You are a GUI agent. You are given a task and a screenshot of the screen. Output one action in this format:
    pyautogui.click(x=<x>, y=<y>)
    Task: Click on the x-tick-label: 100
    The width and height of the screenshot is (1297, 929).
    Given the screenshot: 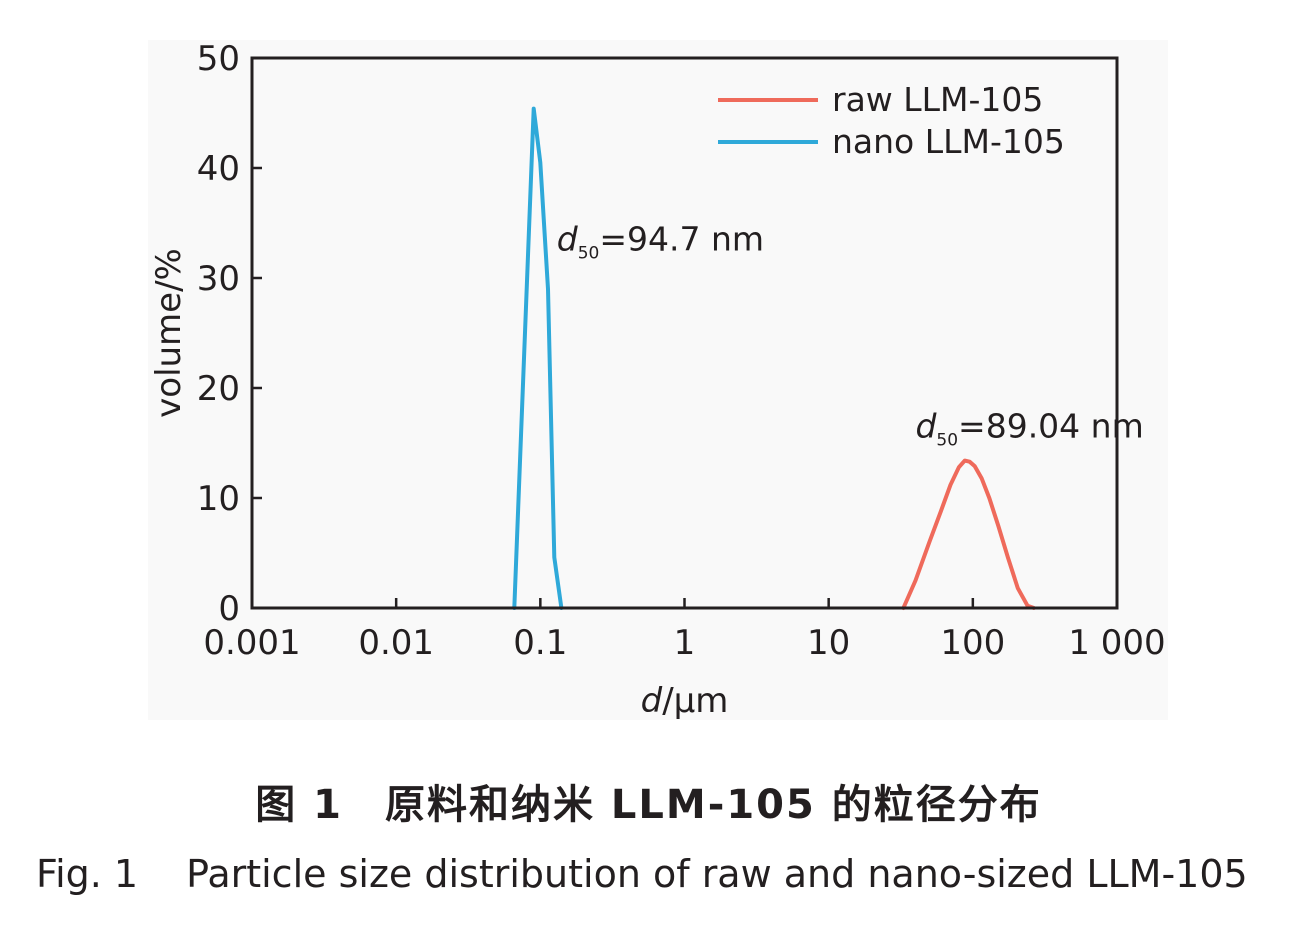 What is the action you would take?
    pyautogui.click(x=972, y=643)
    